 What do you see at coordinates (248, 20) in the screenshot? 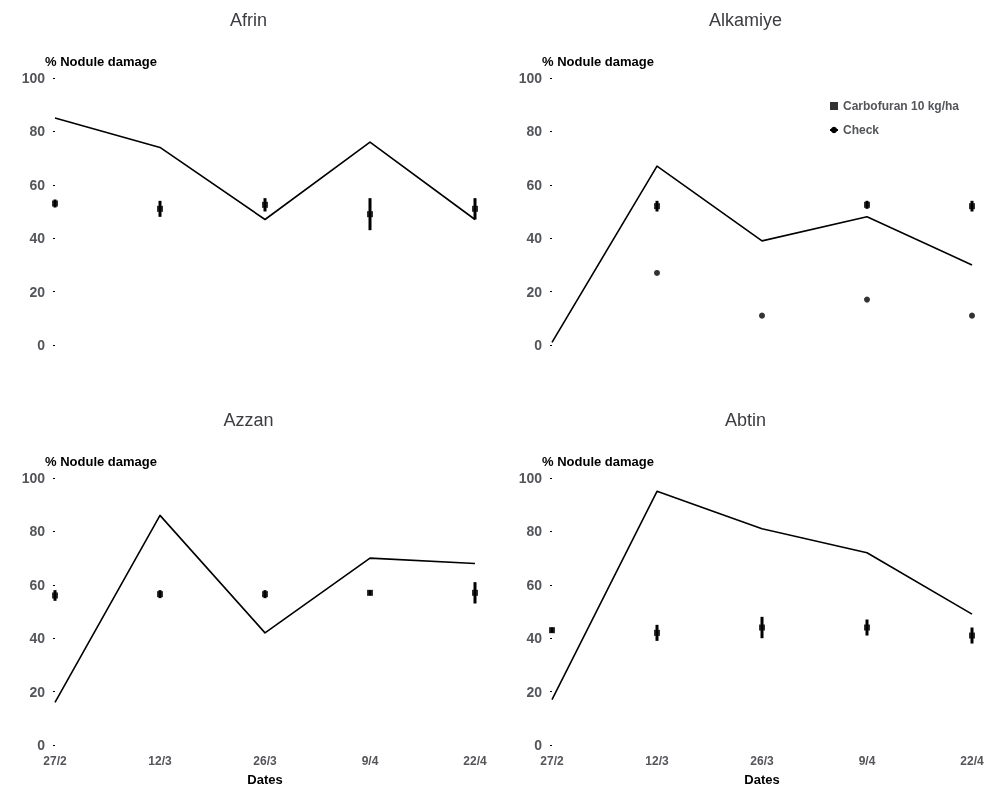
I see `chart-title: Afrin` at bounding box center [248, 20].